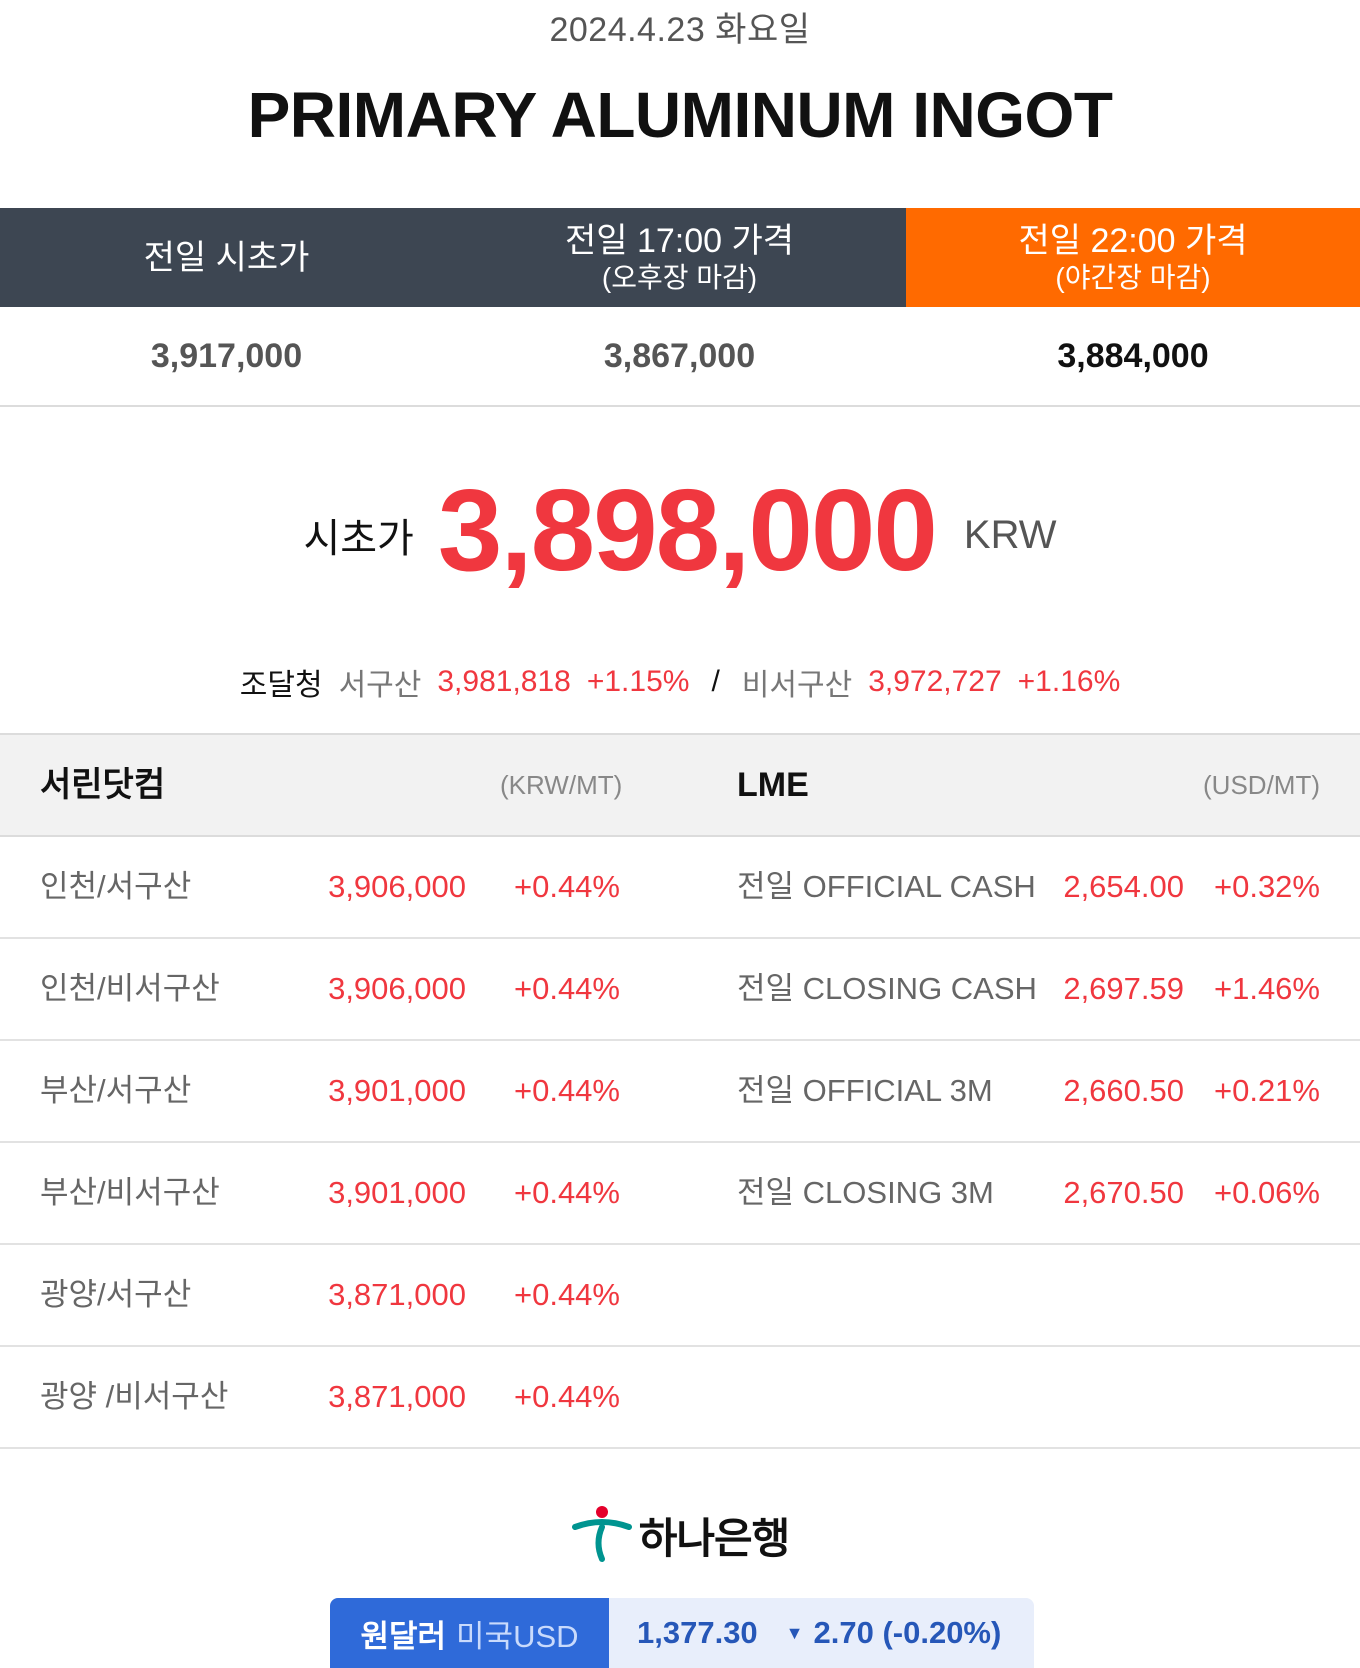 The image size is (1360, 1668). What do you see at coordinates (697, 1632) in the screenshot?
I see `fx-rate-value: 1,377.30` at bounding box center [697, 1632].